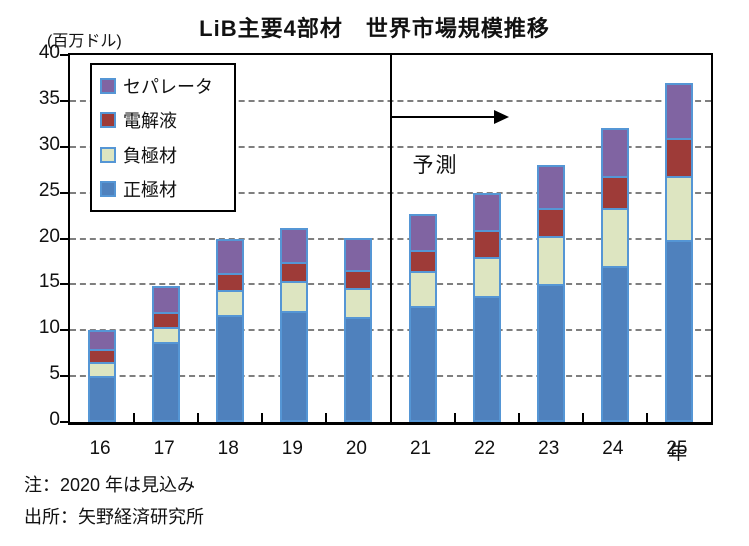 The width and height of the screenshot is (749, 546). What do you see at coordinates (390, 238) in the screenshot?
I see `forecast-divider-line` at bounding box center [390, 238].